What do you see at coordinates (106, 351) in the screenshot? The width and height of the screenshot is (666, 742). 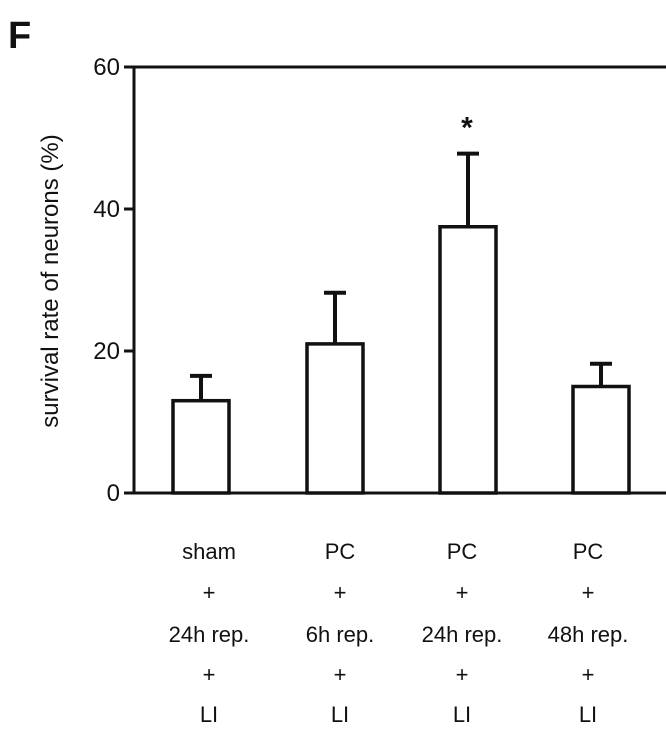 I see `y-tick-label: 20` at bounding box center [106, 351].